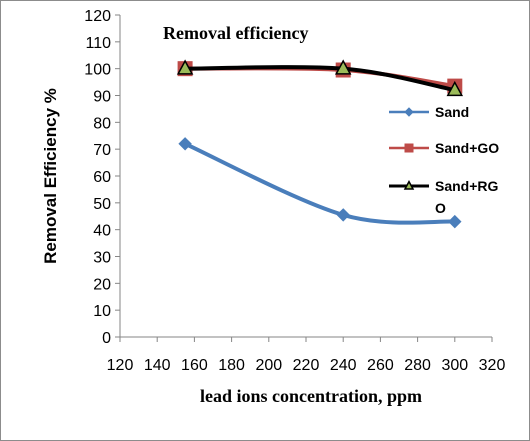 The height and width of the screenshot is (441, 530). I want to click on legend-item-sand-rgo: Sand+RG O, so click(444, 197).